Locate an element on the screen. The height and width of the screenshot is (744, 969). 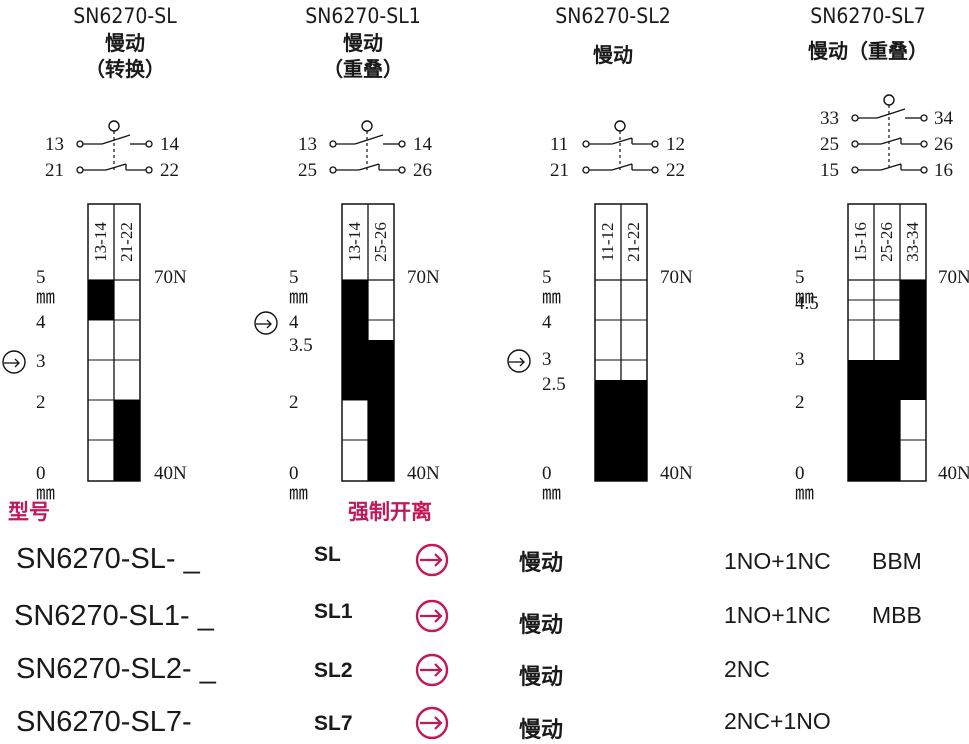
legend-model: SN6270-SL7- is located at coordinates (104, 722).